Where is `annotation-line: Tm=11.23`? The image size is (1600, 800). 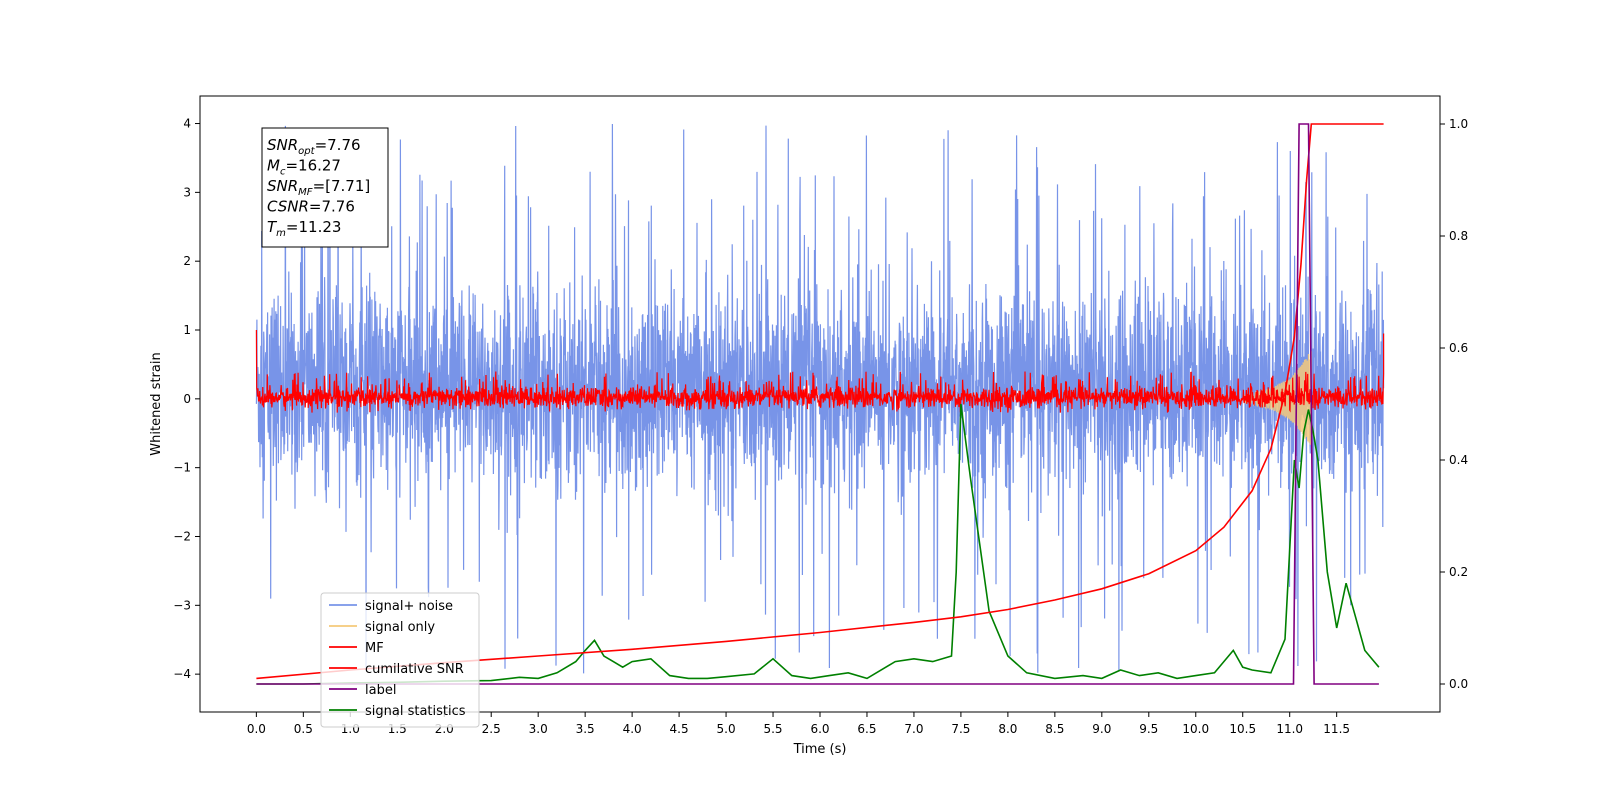
annotation-line: Tm=11.23 is located at coordinates (304, 228).